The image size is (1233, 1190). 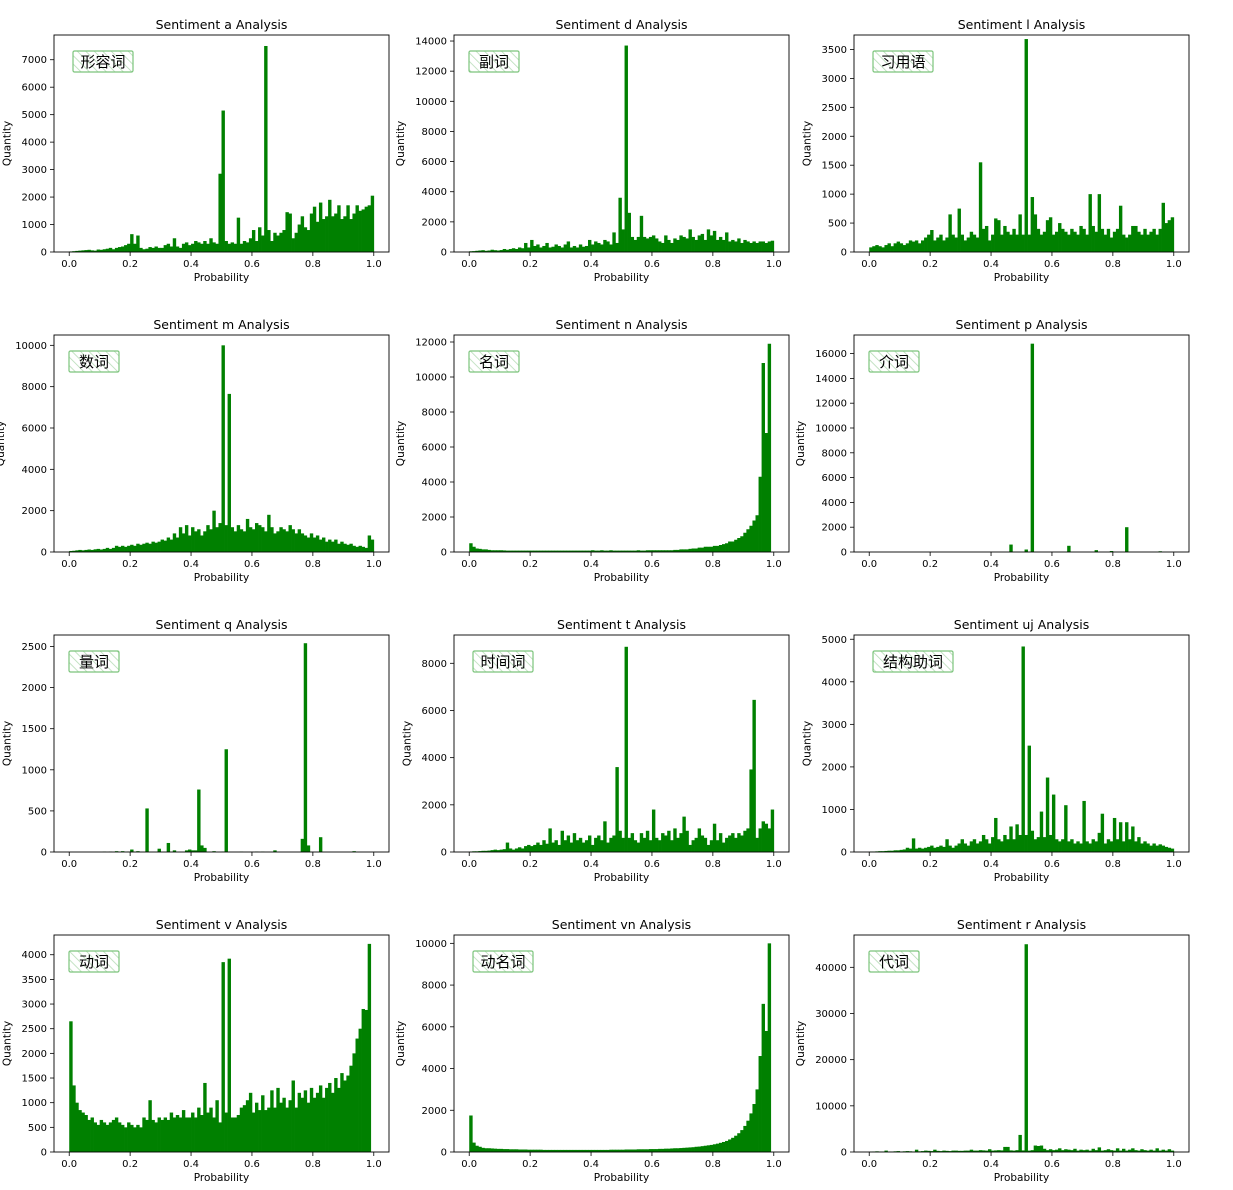 I want to click on x-tick-label: 0.2, so click(x=130, y=864).